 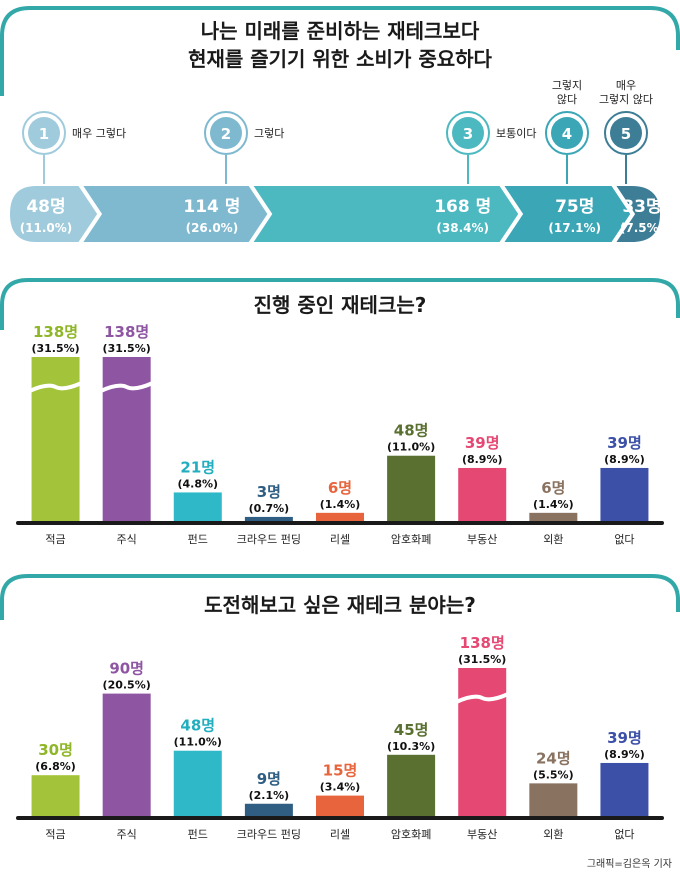 What do you see at coordinates (55, 332) in the screenshot?
I see `chart1-count-label-1: 138명` at bounding box center [55, 332].